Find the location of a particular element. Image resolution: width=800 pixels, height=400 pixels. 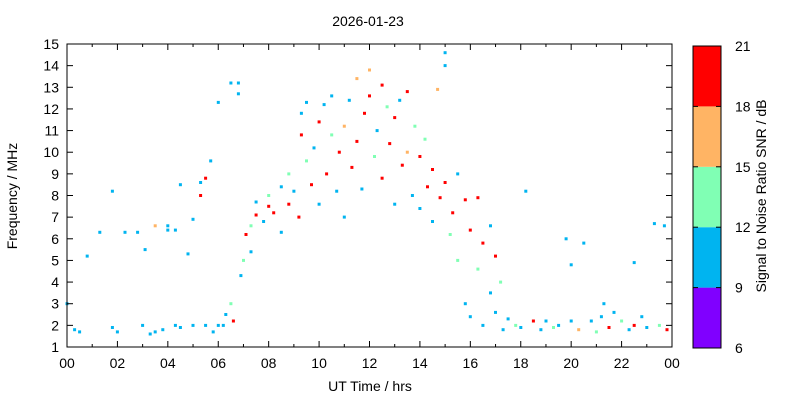

y-tick-label: 8 is located at coordinates (55, 196).